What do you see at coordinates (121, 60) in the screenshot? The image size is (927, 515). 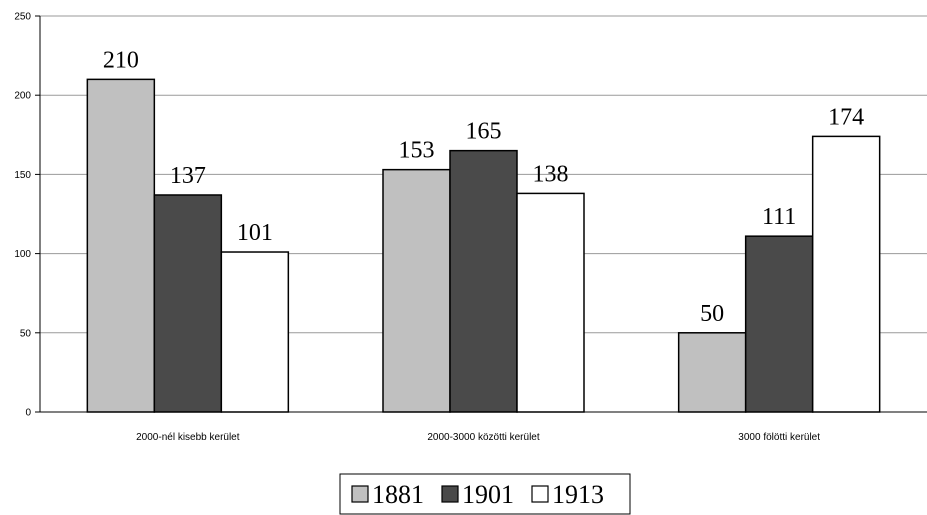 I see `data-label: 210` at bounding box center [121, 60].